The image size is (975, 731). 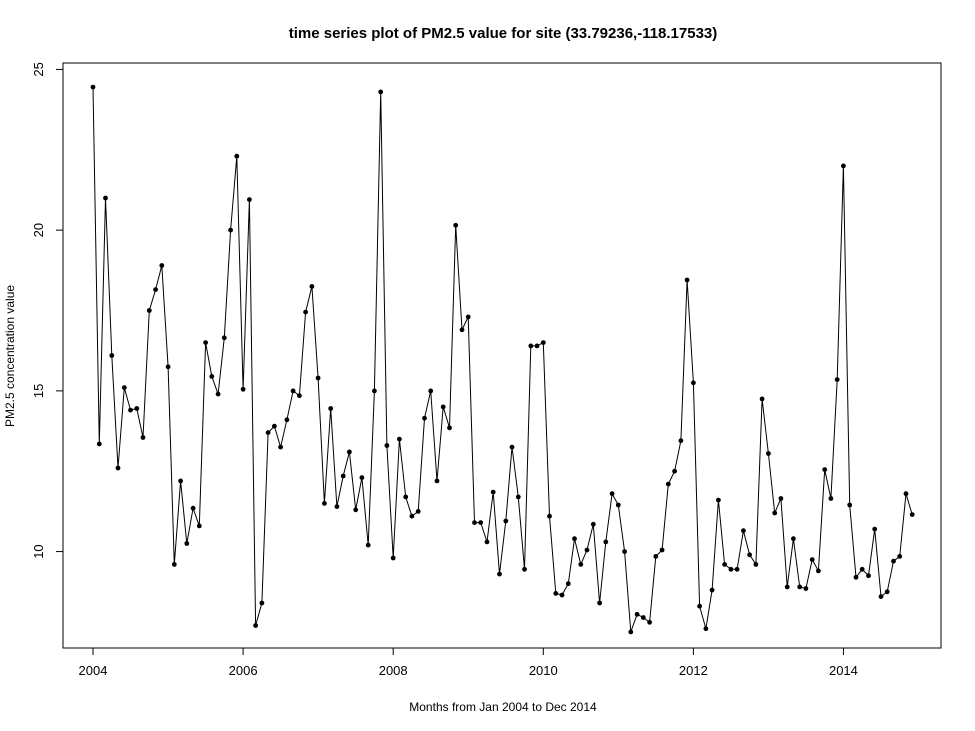 What do you see at coordinates (38, 230) in the screenshot?
I see `y-tick-label: 20` at bounding box center [38, 230].